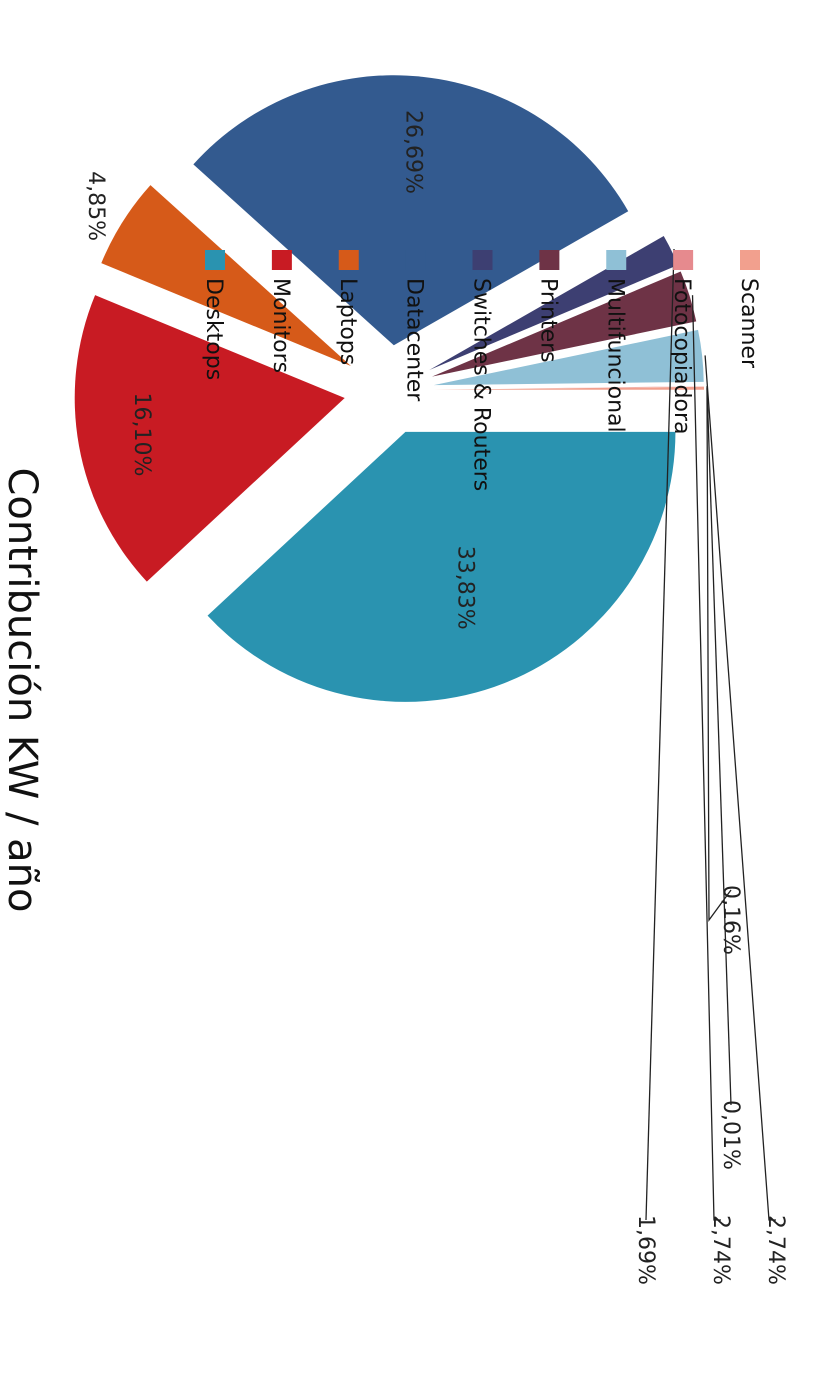 This screenshot has height=1392, width=814. Describe the element at coordinates (614, 355) in the screenshot. I see `legend-label: Multifuncional` at that location.